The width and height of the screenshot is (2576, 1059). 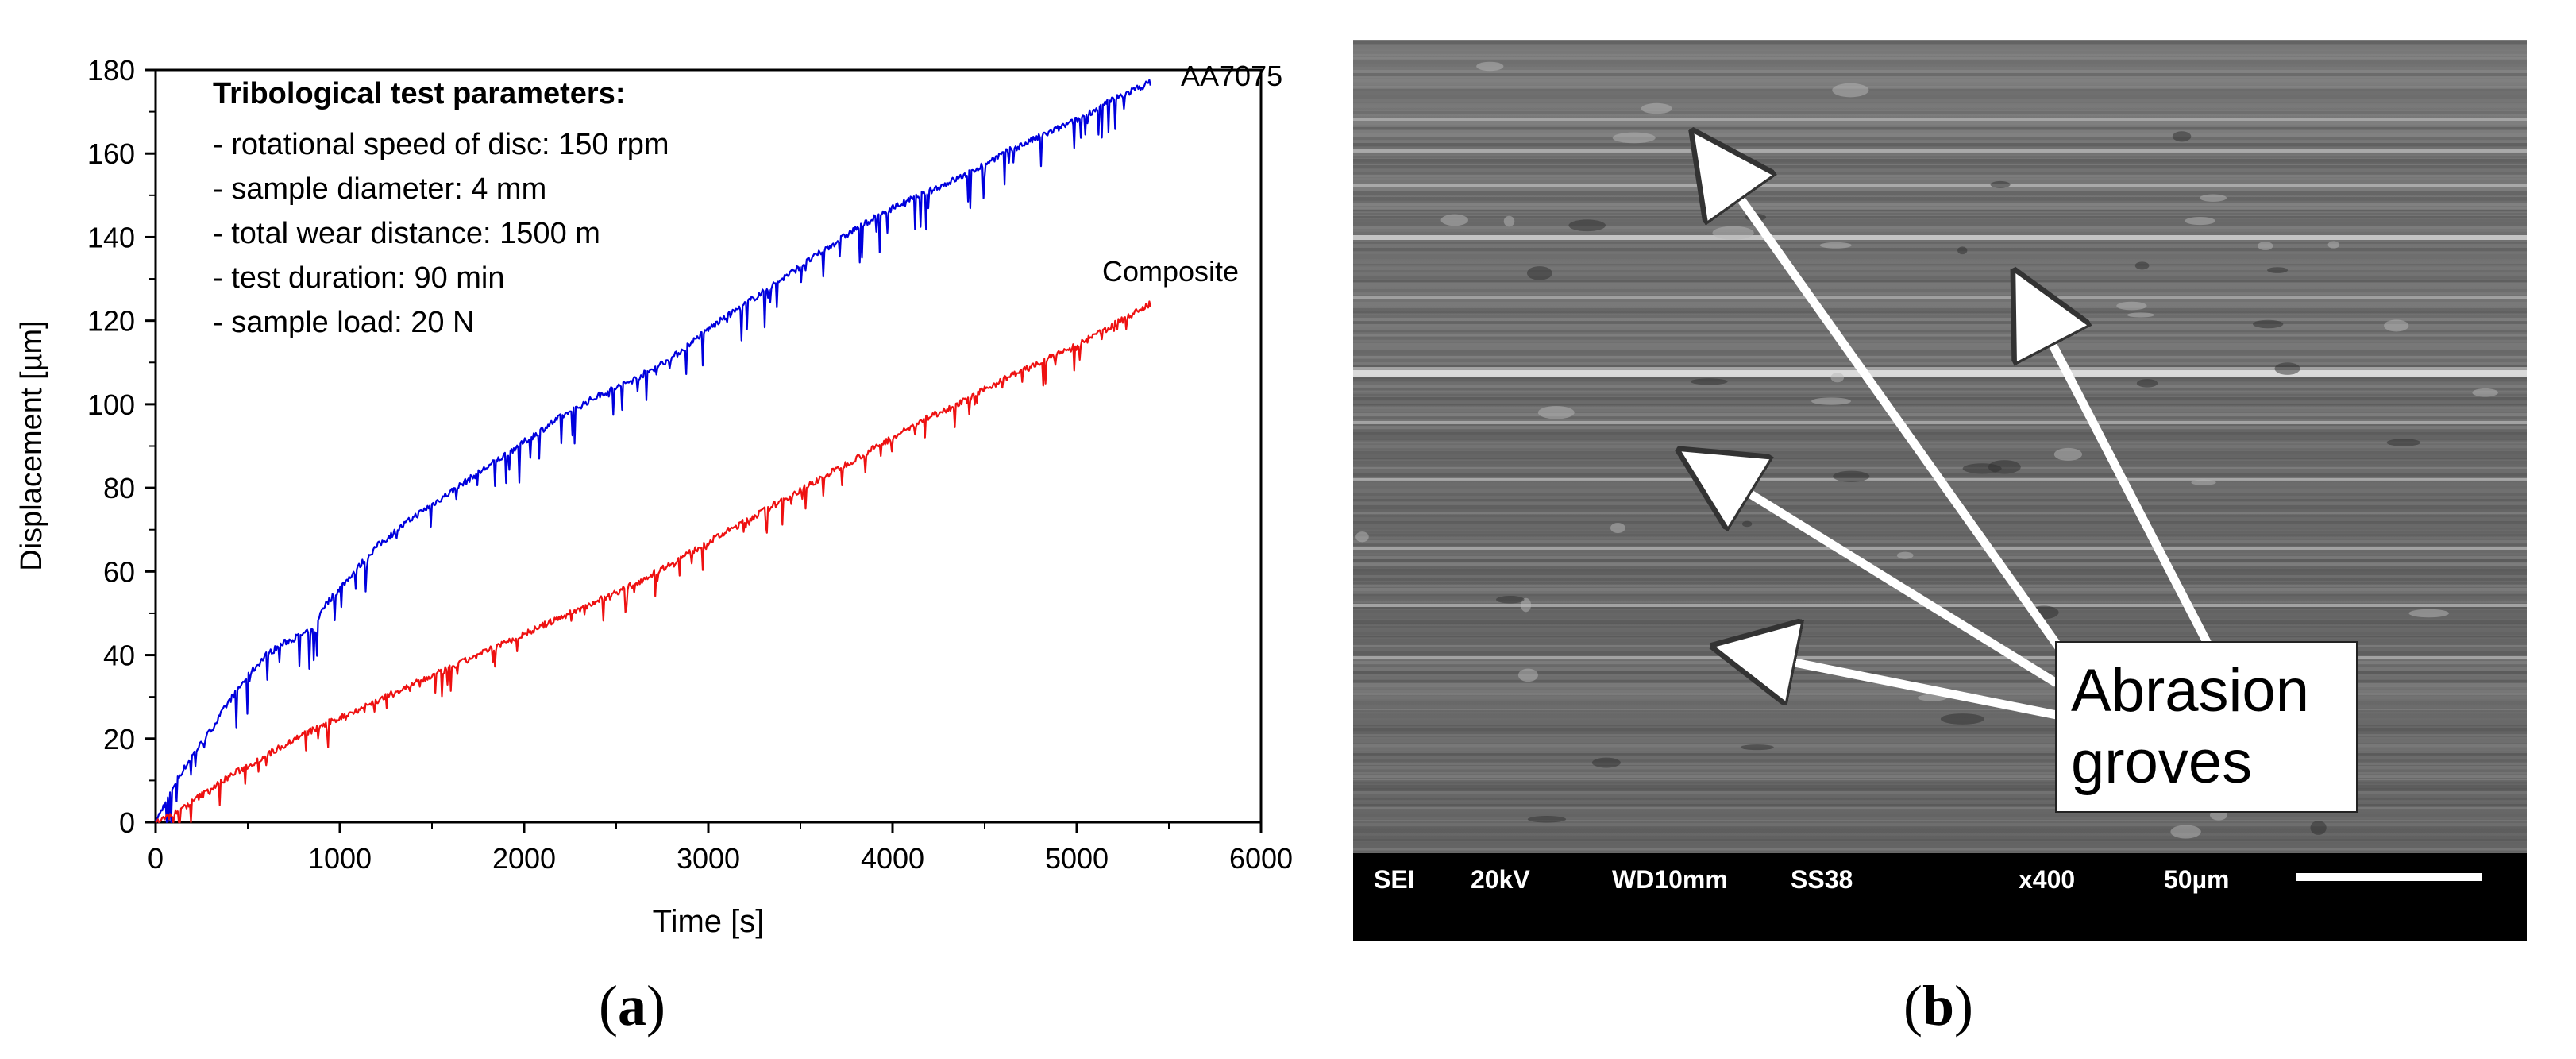 I want to click on sem-info-bar-text: SEI 20kV WD10mm SS38 x400 50µm, so click(x=1801, y=879).